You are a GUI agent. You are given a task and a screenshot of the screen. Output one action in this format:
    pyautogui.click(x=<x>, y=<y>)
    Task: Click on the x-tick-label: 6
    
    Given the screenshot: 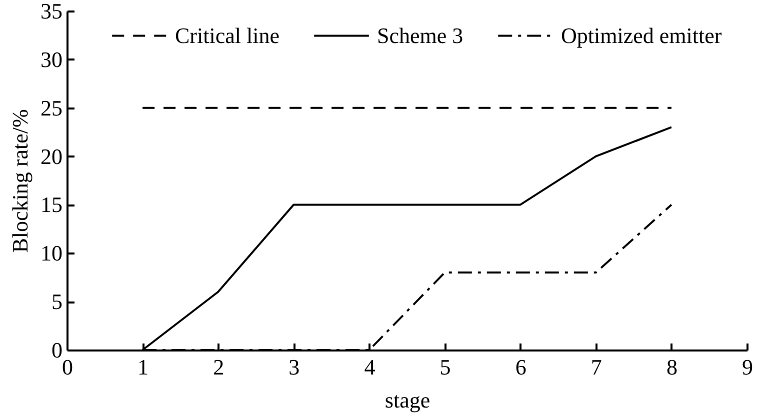 What is the action you would take?
    pyautogui.click(x=520, y=367)
    